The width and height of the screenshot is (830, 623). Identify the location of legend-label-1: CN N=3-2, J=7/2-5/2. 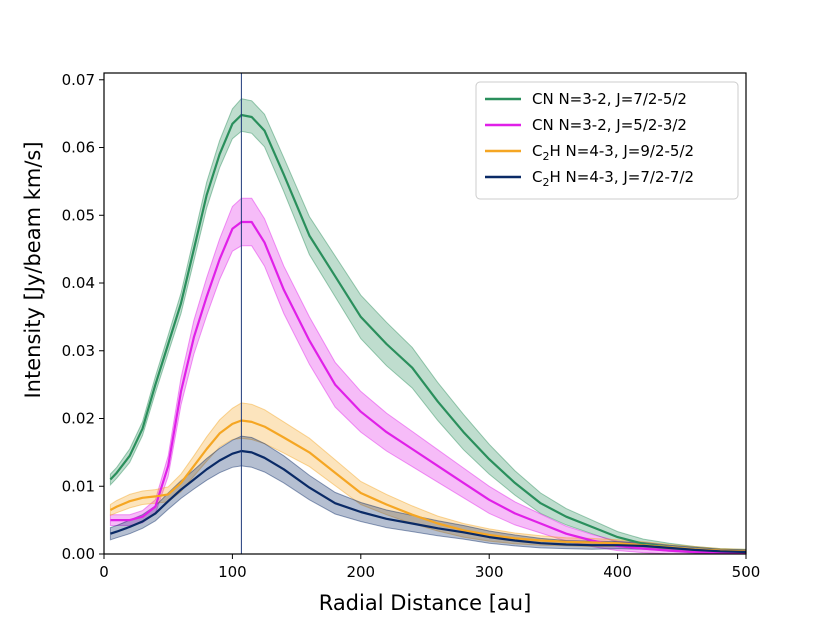
(609, 99).